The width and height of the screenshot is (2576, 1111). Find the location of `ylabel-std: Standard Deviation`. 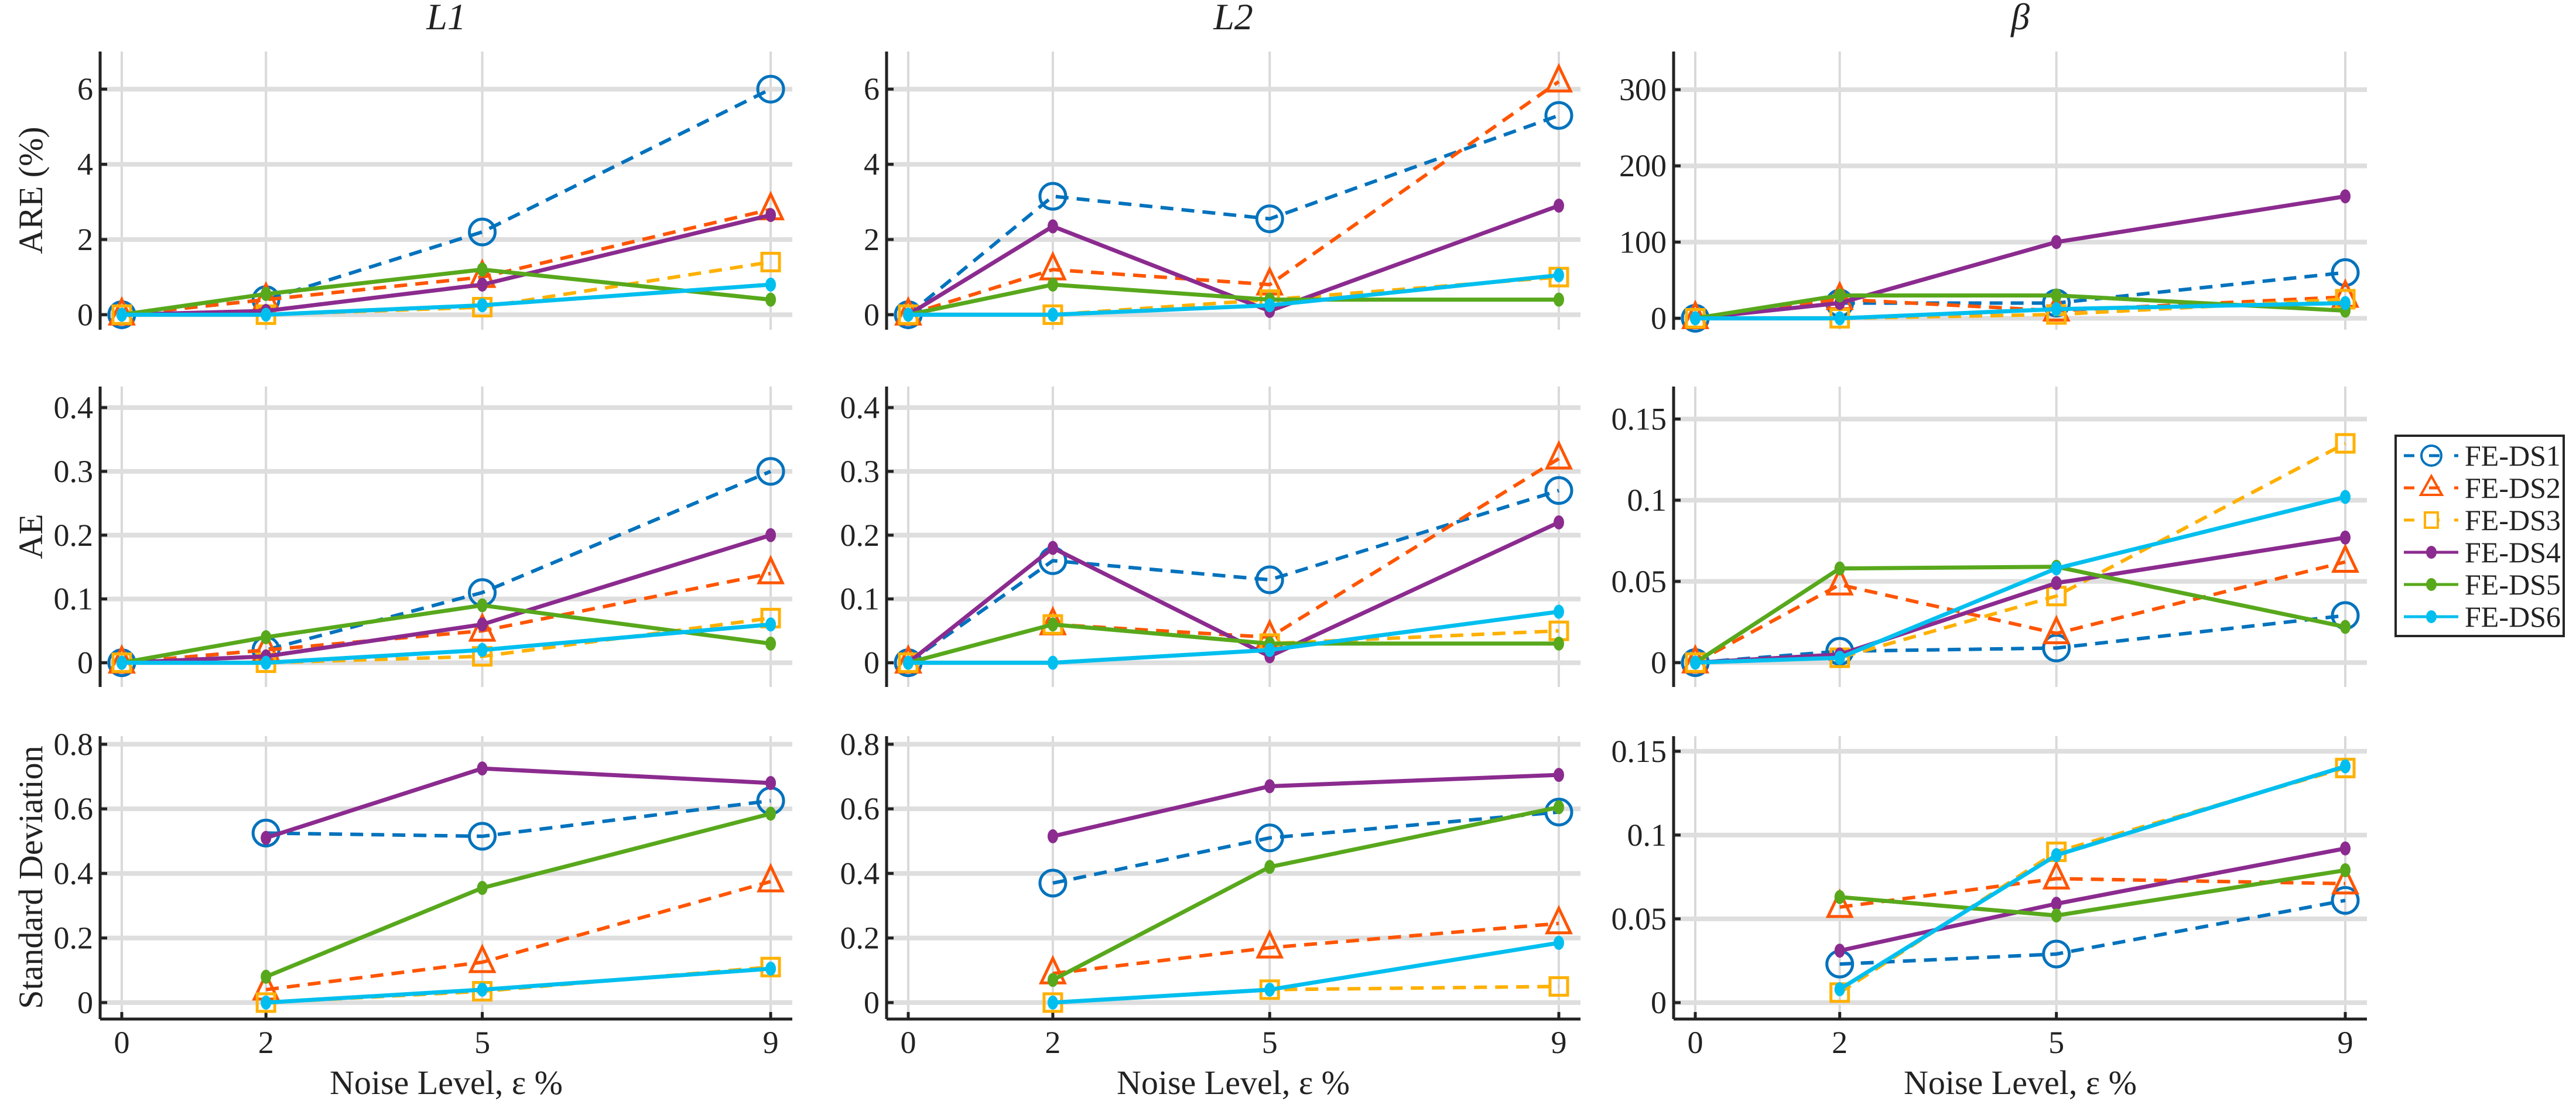

ylabel-std: Standard Deviation is located at coordinates (31, 878).